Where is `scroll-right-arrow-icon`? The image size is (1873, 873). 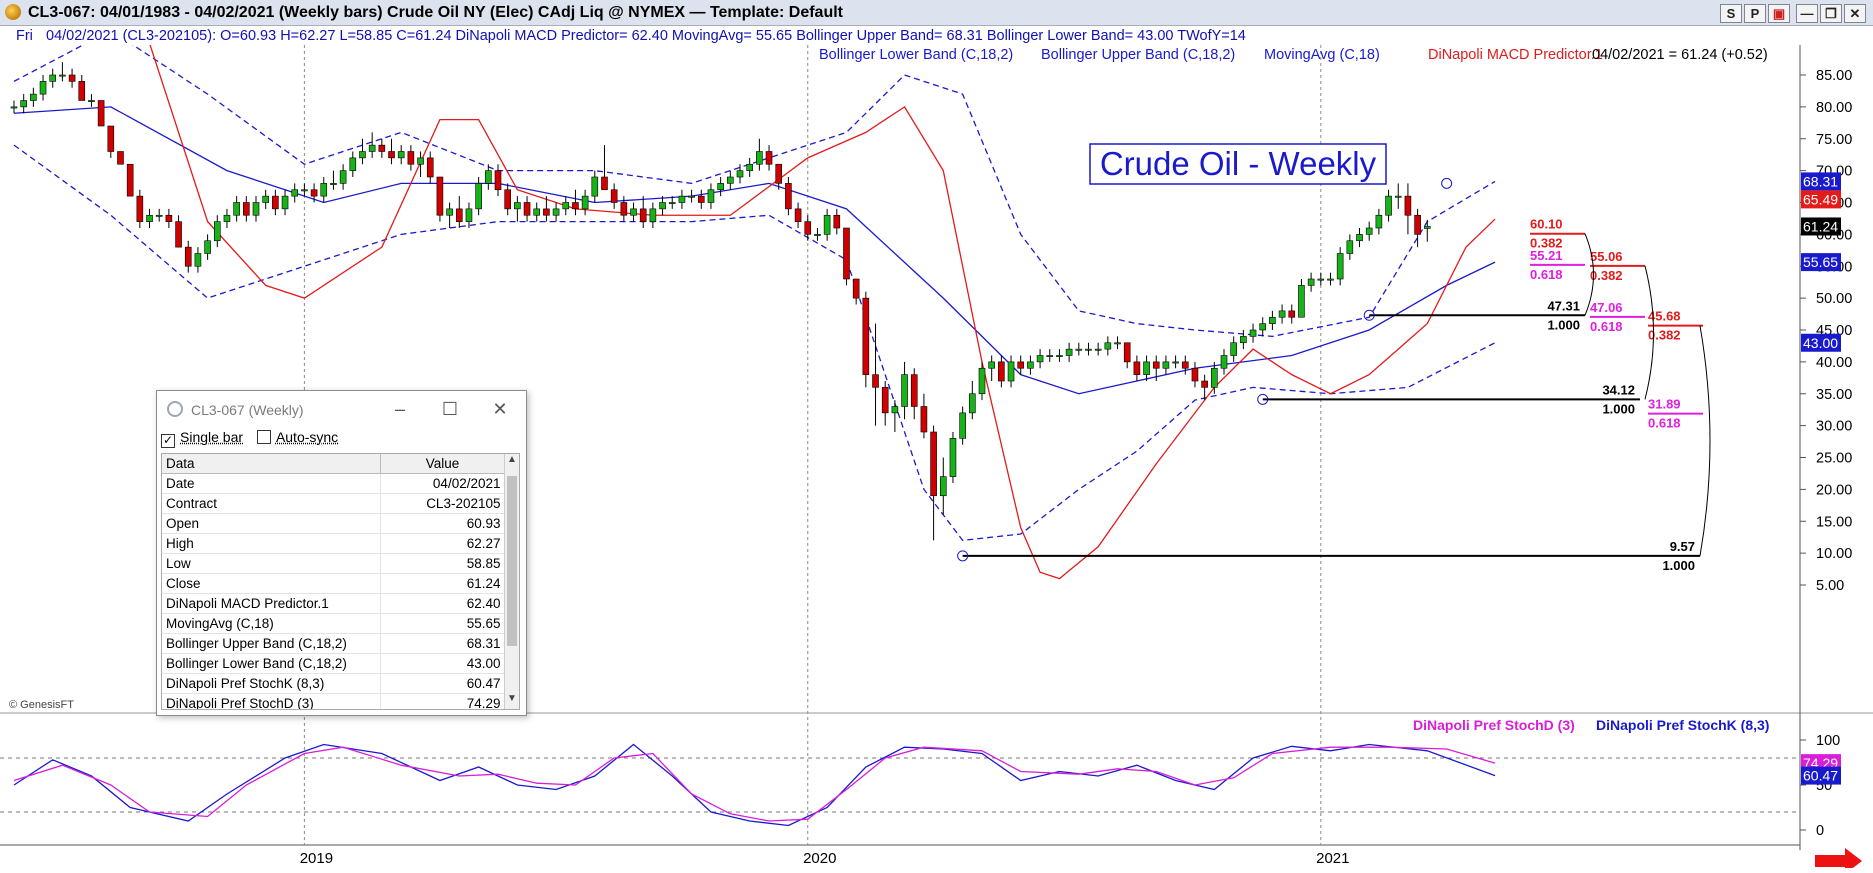 scroll-right-arrow-icon is located at coordinates (1838, 860).